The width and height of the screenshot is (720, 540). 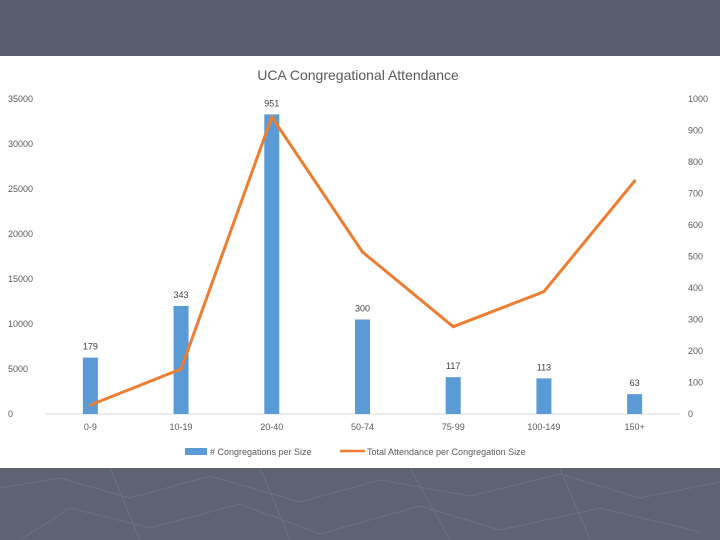 What do you see at coordinates (20, 256) in the screenshot?
I see `left-axis: 0 5000 10000 15000 20000 25000 30000 35000` at bounding box center [20, 256].